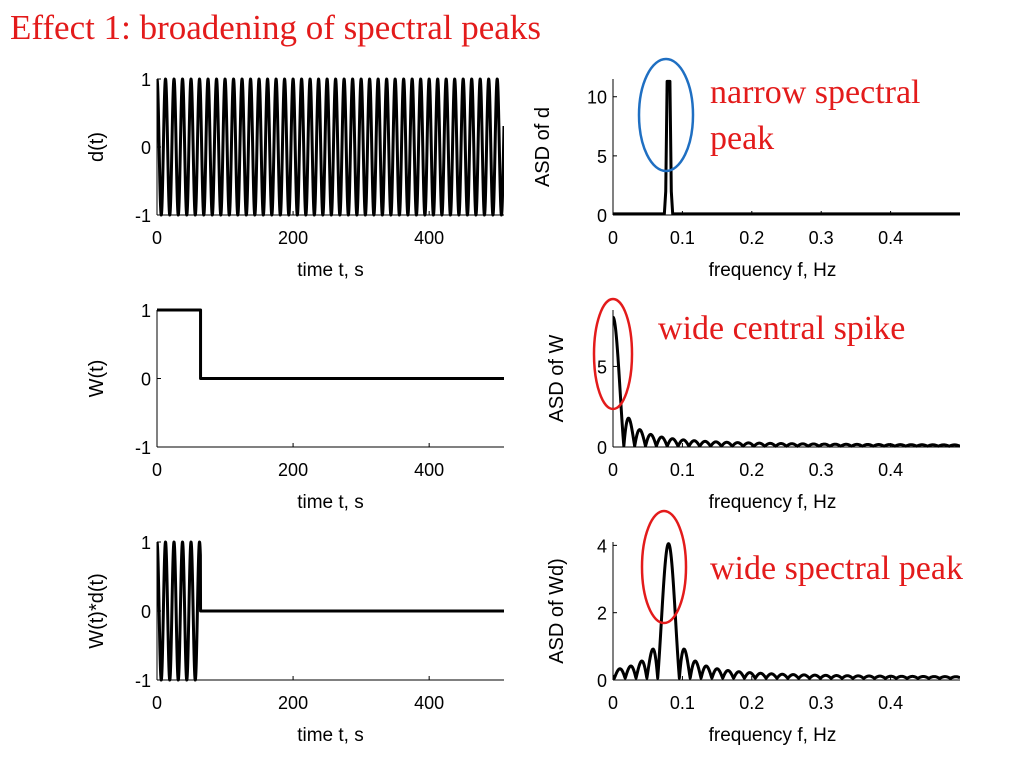  Describe the element at coordinates (602, 546) in the screenshot. I see `y-tick-label: 4` at that location.